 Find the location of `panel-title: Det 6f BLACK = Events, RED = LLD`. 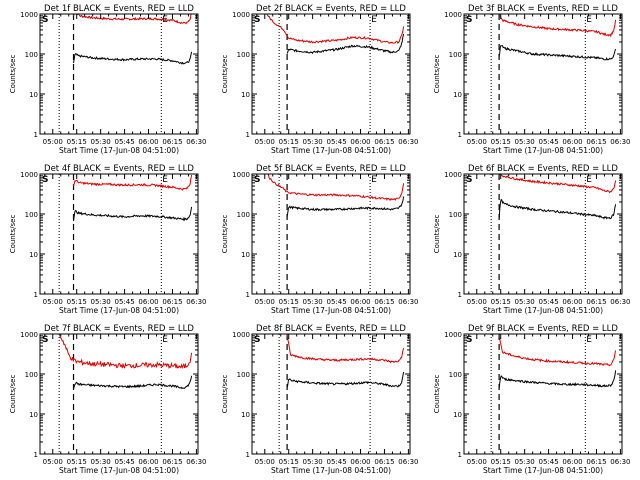

panel-title: Det 6f BLACK = Events, RED = LLD is located at coordinates (543, 169).